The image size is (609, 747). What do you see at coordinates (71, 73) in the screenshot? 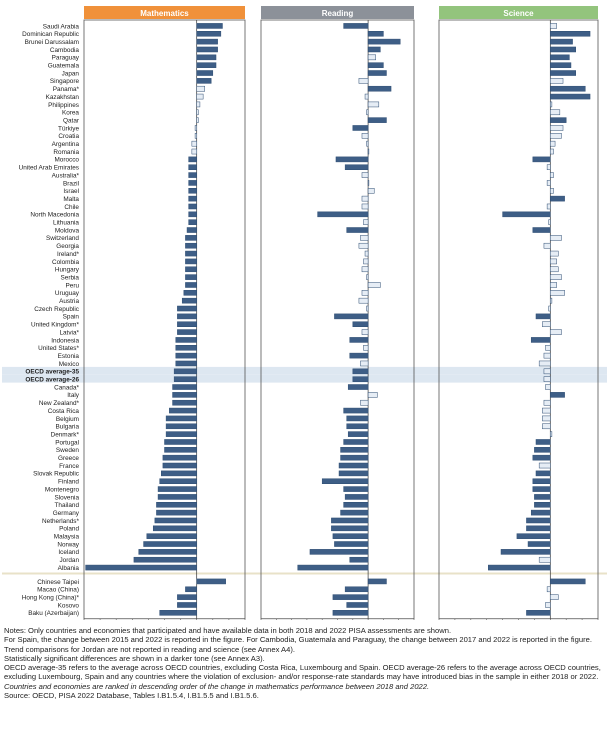
I see `country-label: Japan` at bounding box center [71, 73].